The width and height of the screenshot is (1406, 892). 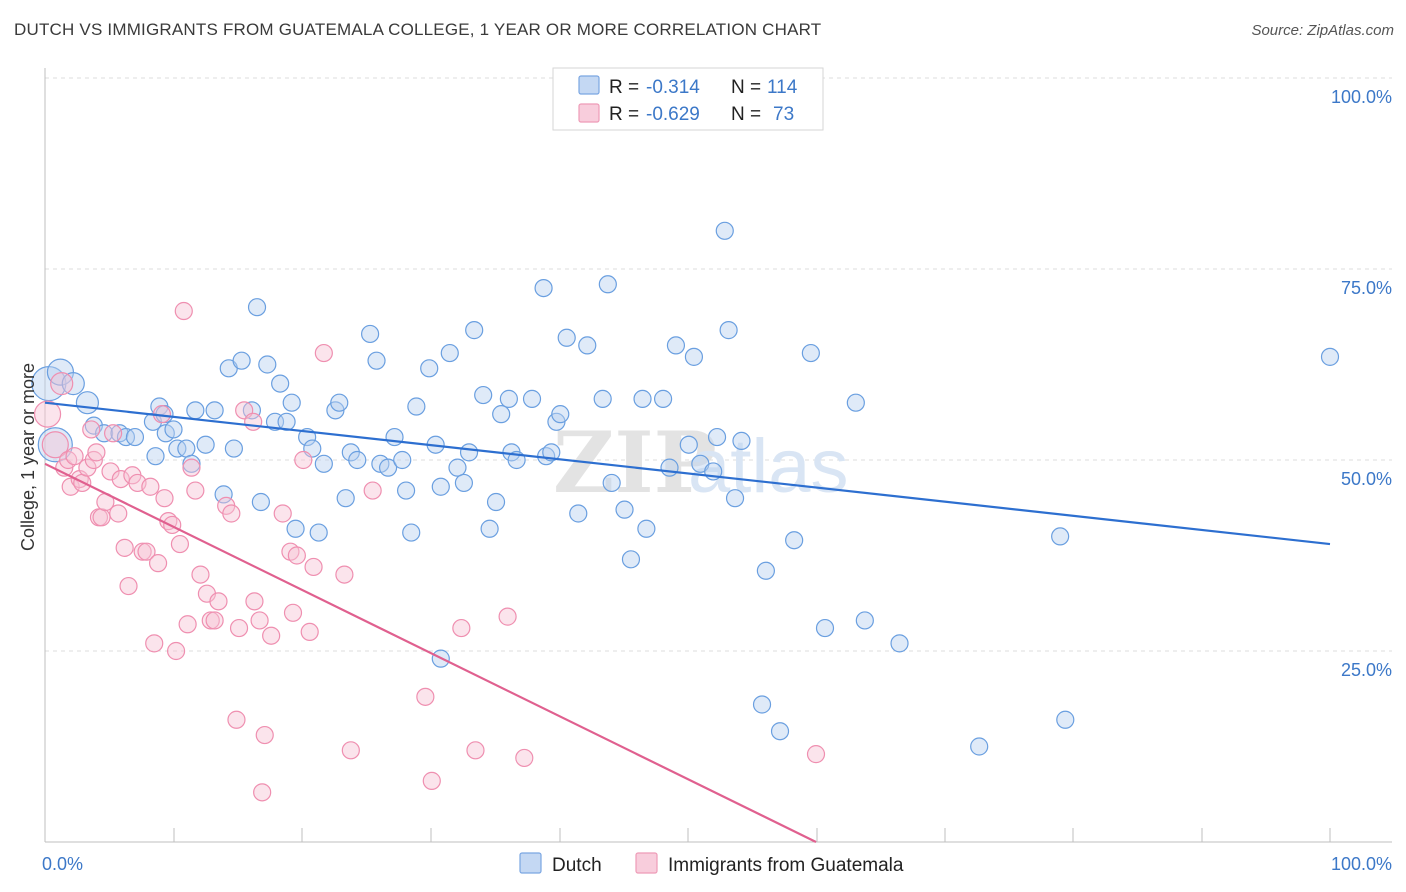 What do you see at coordinates (786, 865) in the screenshot?
I see `bottom-legend-guatemala: Immigrants from Guatemala` at bounding box center [786, 865].